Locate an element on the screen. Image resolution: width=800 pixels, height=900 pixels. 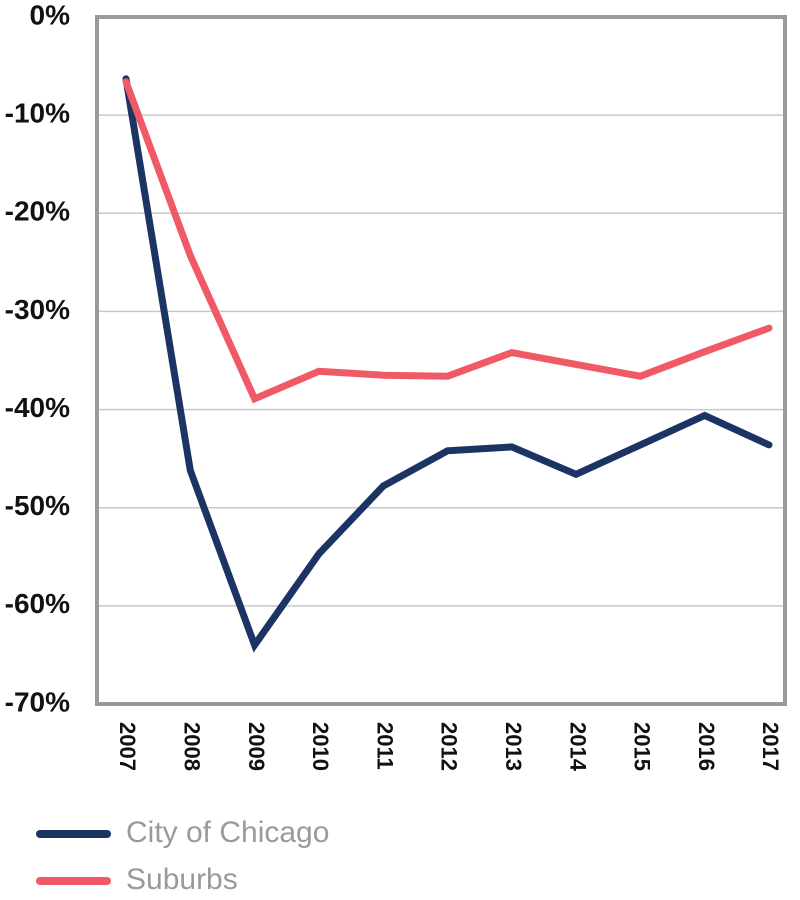
y-tick-label: -30% is located at coordinates (37, 309).